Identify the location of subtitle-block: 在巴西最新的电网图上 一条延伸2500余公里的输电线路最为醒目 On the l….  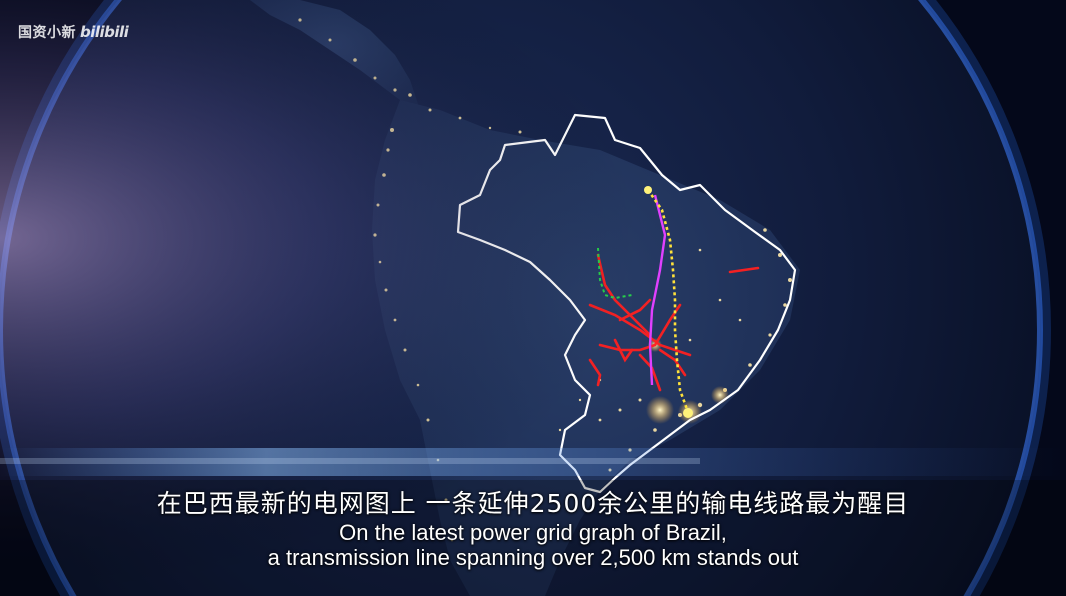
(533, 529).